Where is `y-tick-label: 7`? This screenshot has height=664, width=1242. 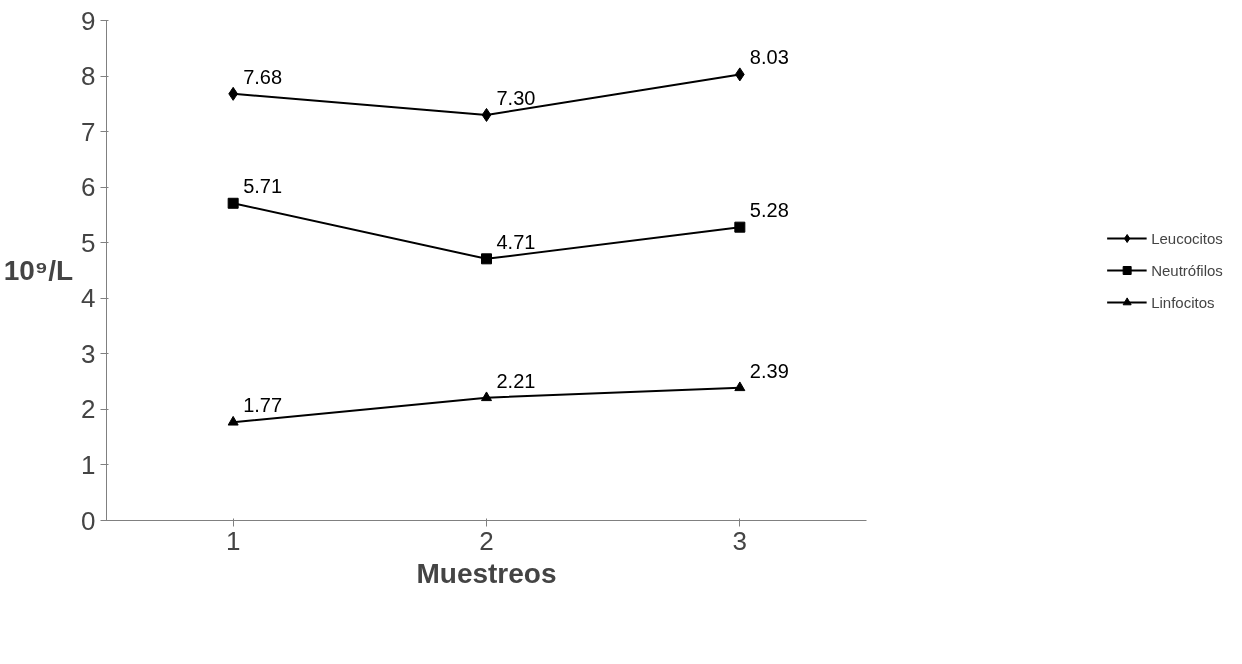 y-tick-label: 7 is located at coordinates (88, 131).